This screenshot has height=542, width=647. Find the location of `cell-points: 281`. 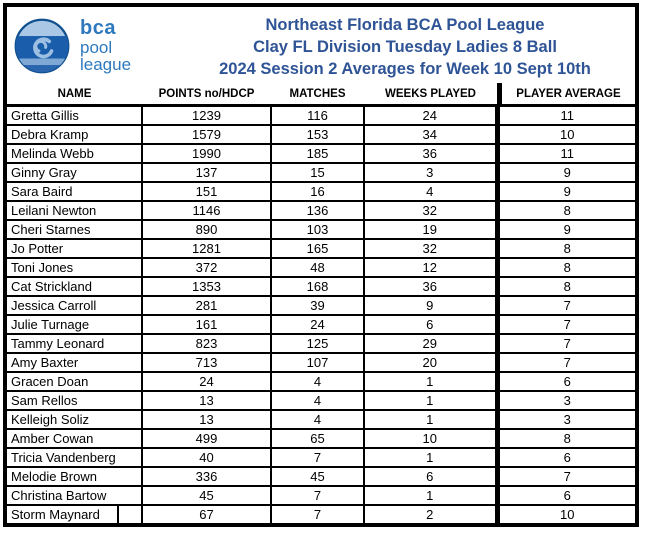

cell-points: 281 is located at coordinates (206, 305).